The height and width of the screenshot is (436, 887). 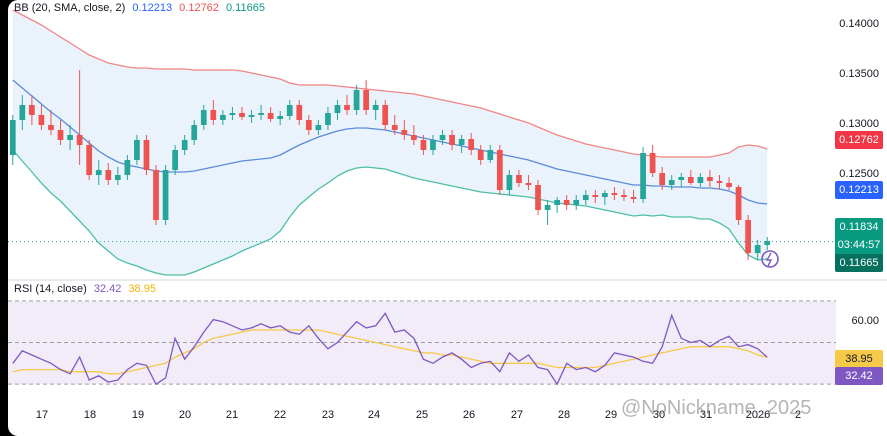 I want to click on countdown-badge: 03:44:57, so click(x=859, y=245).